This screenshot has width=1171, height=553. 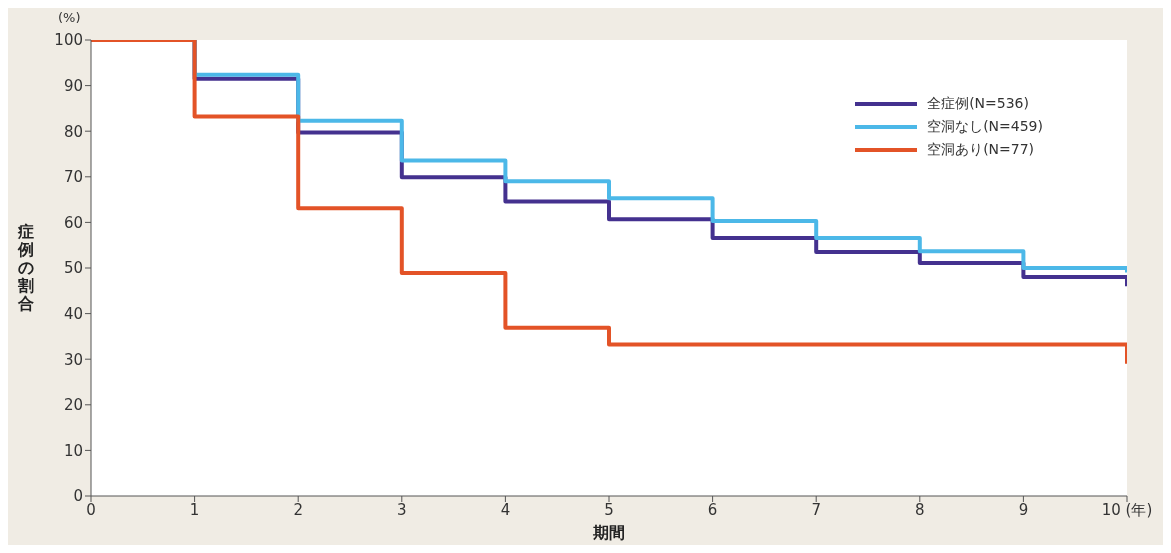 What do you see at coordinates (73, 177) in the screenshot?
I see `y-tick-label: 70` at bounding box center [73, 177].